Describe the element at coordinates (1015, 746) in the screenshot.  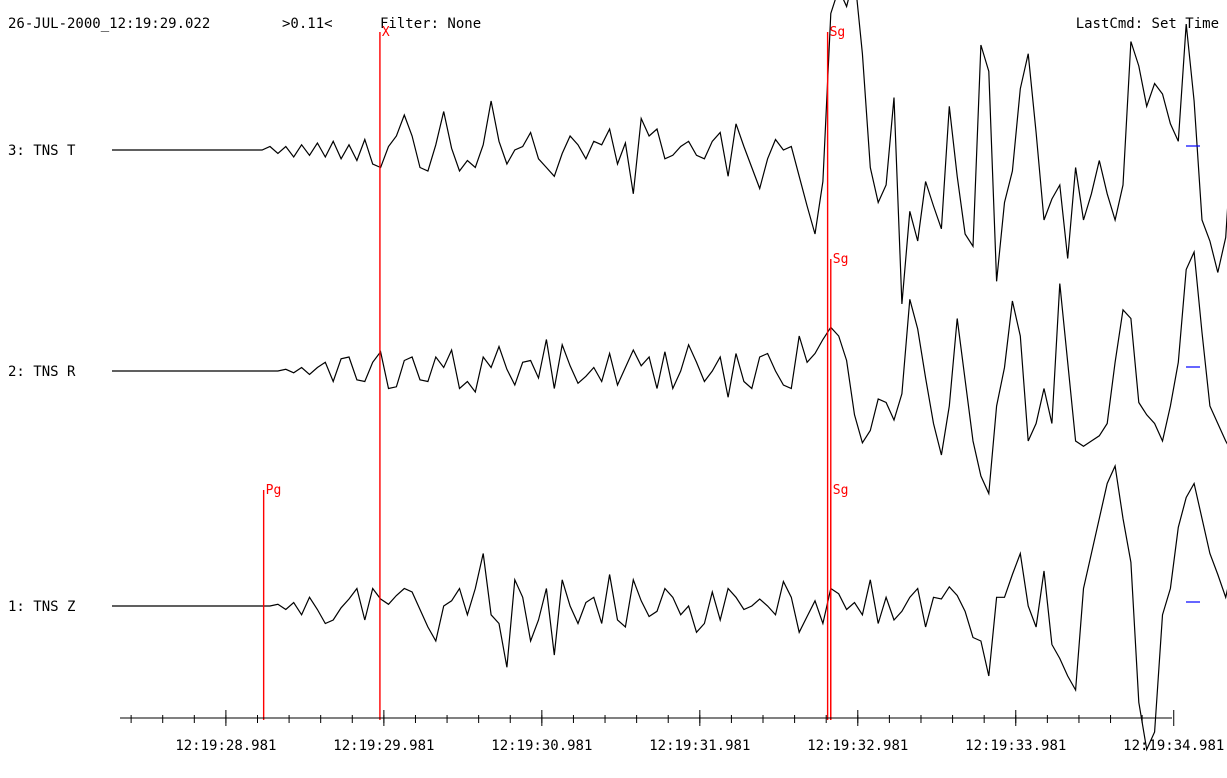
I see `axis-tick-label: 12:19:33.981` at that location.